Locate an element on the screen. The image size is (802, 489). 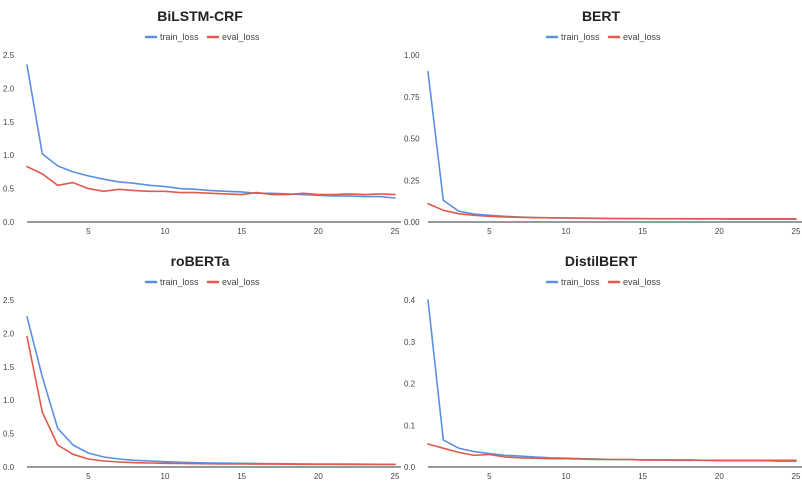
chart-title: BERT is located at coordinates (601, 16).